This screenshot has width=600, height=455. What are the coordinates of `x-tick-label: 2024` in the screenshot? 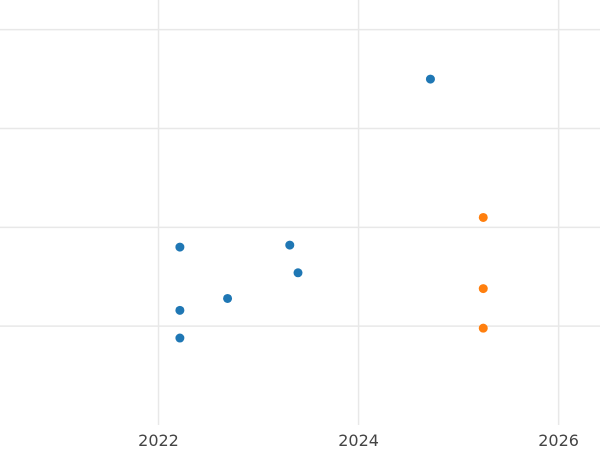 It's located at (358, 440).